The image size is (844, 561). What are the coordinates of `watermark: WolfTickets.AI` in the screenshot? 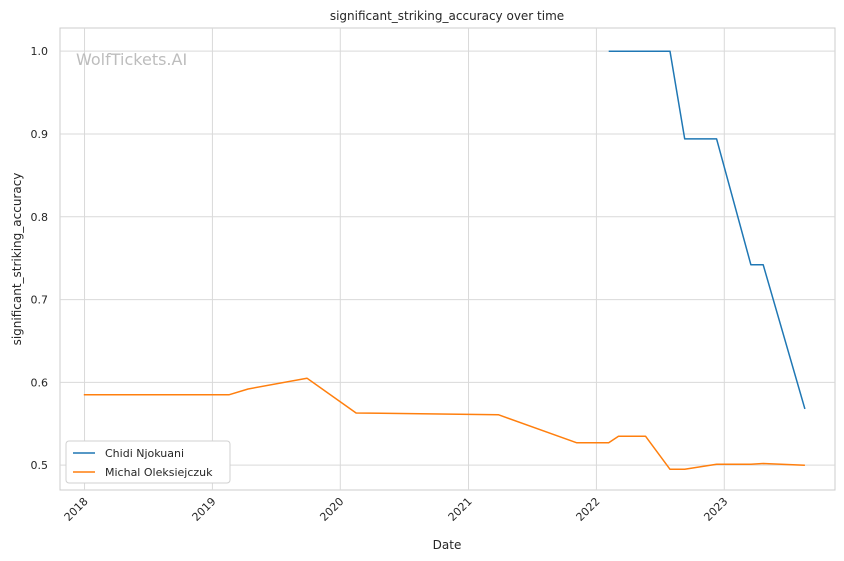 It's located at (131, 59).